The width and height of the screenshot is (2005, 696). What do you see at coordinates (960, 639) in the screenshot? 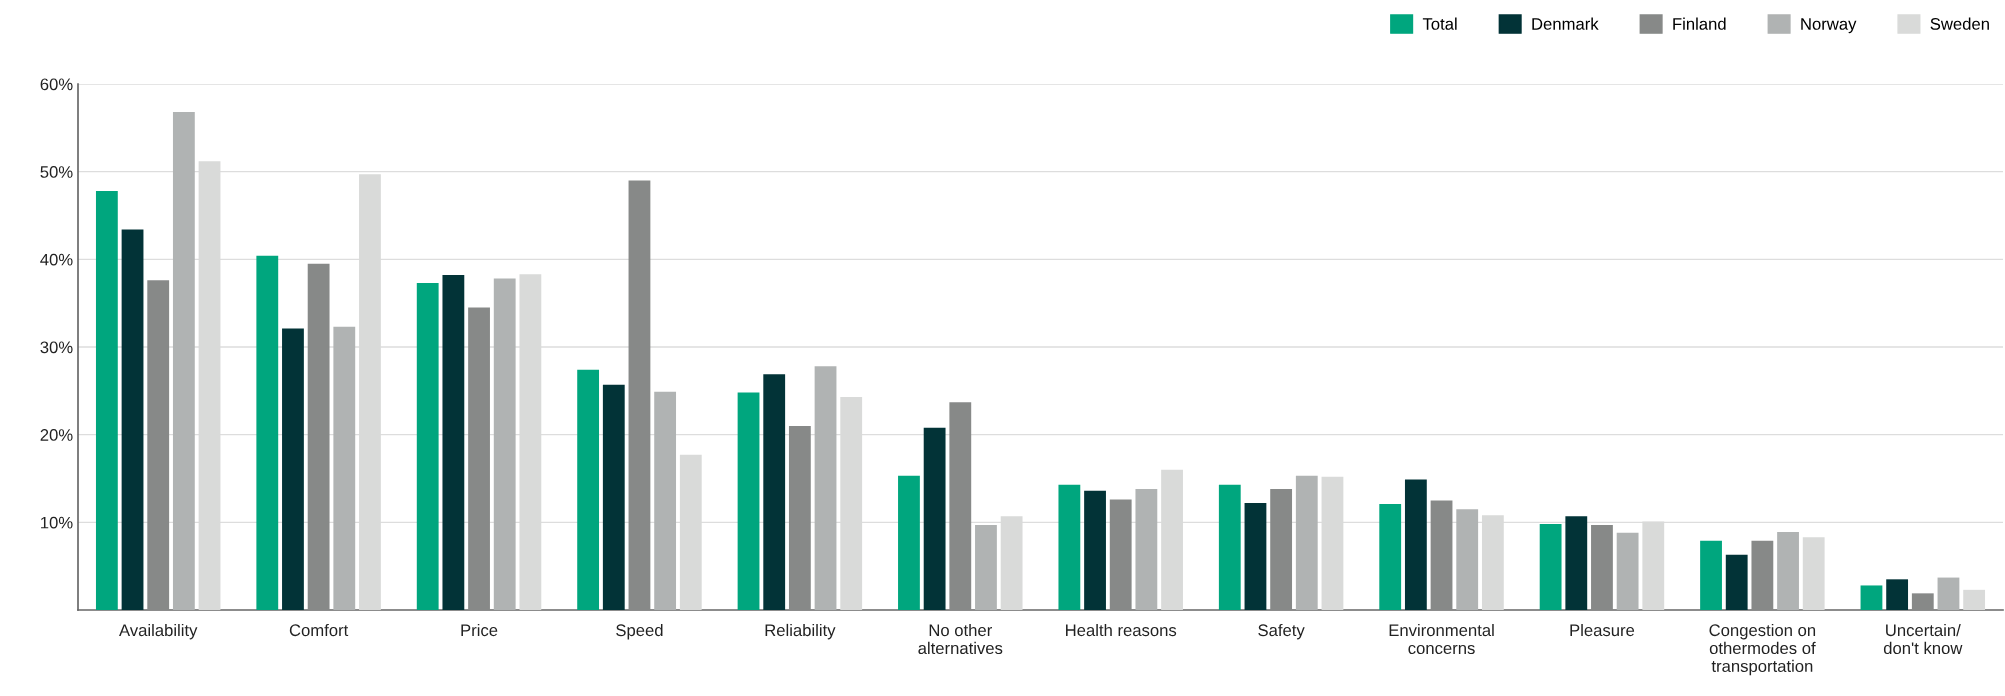
I see `x-tick-label: No other alternatives` at bounding box center [960, 639].